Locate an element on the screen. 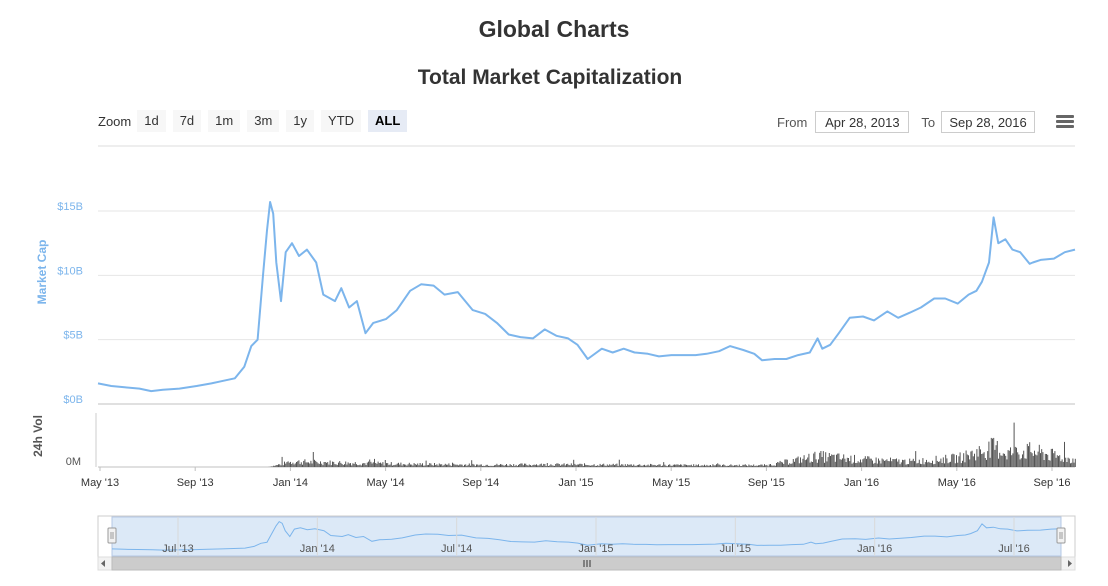 This screenshot has width=1108, height=586. zoom-all-button: ALL is located at coordinates (388, 121).